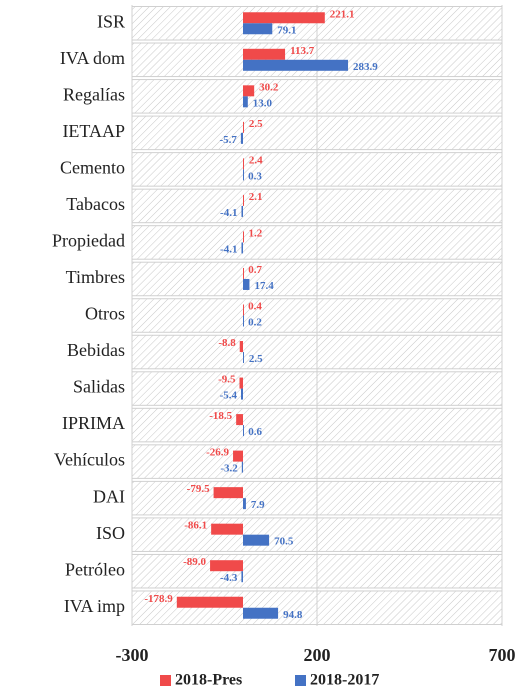 This screenshot has height=691, width=516. What do you see at coordinates (94, 94) in the screenshot?
I see `category-label: Regalías` at bounding box center [94, 94].